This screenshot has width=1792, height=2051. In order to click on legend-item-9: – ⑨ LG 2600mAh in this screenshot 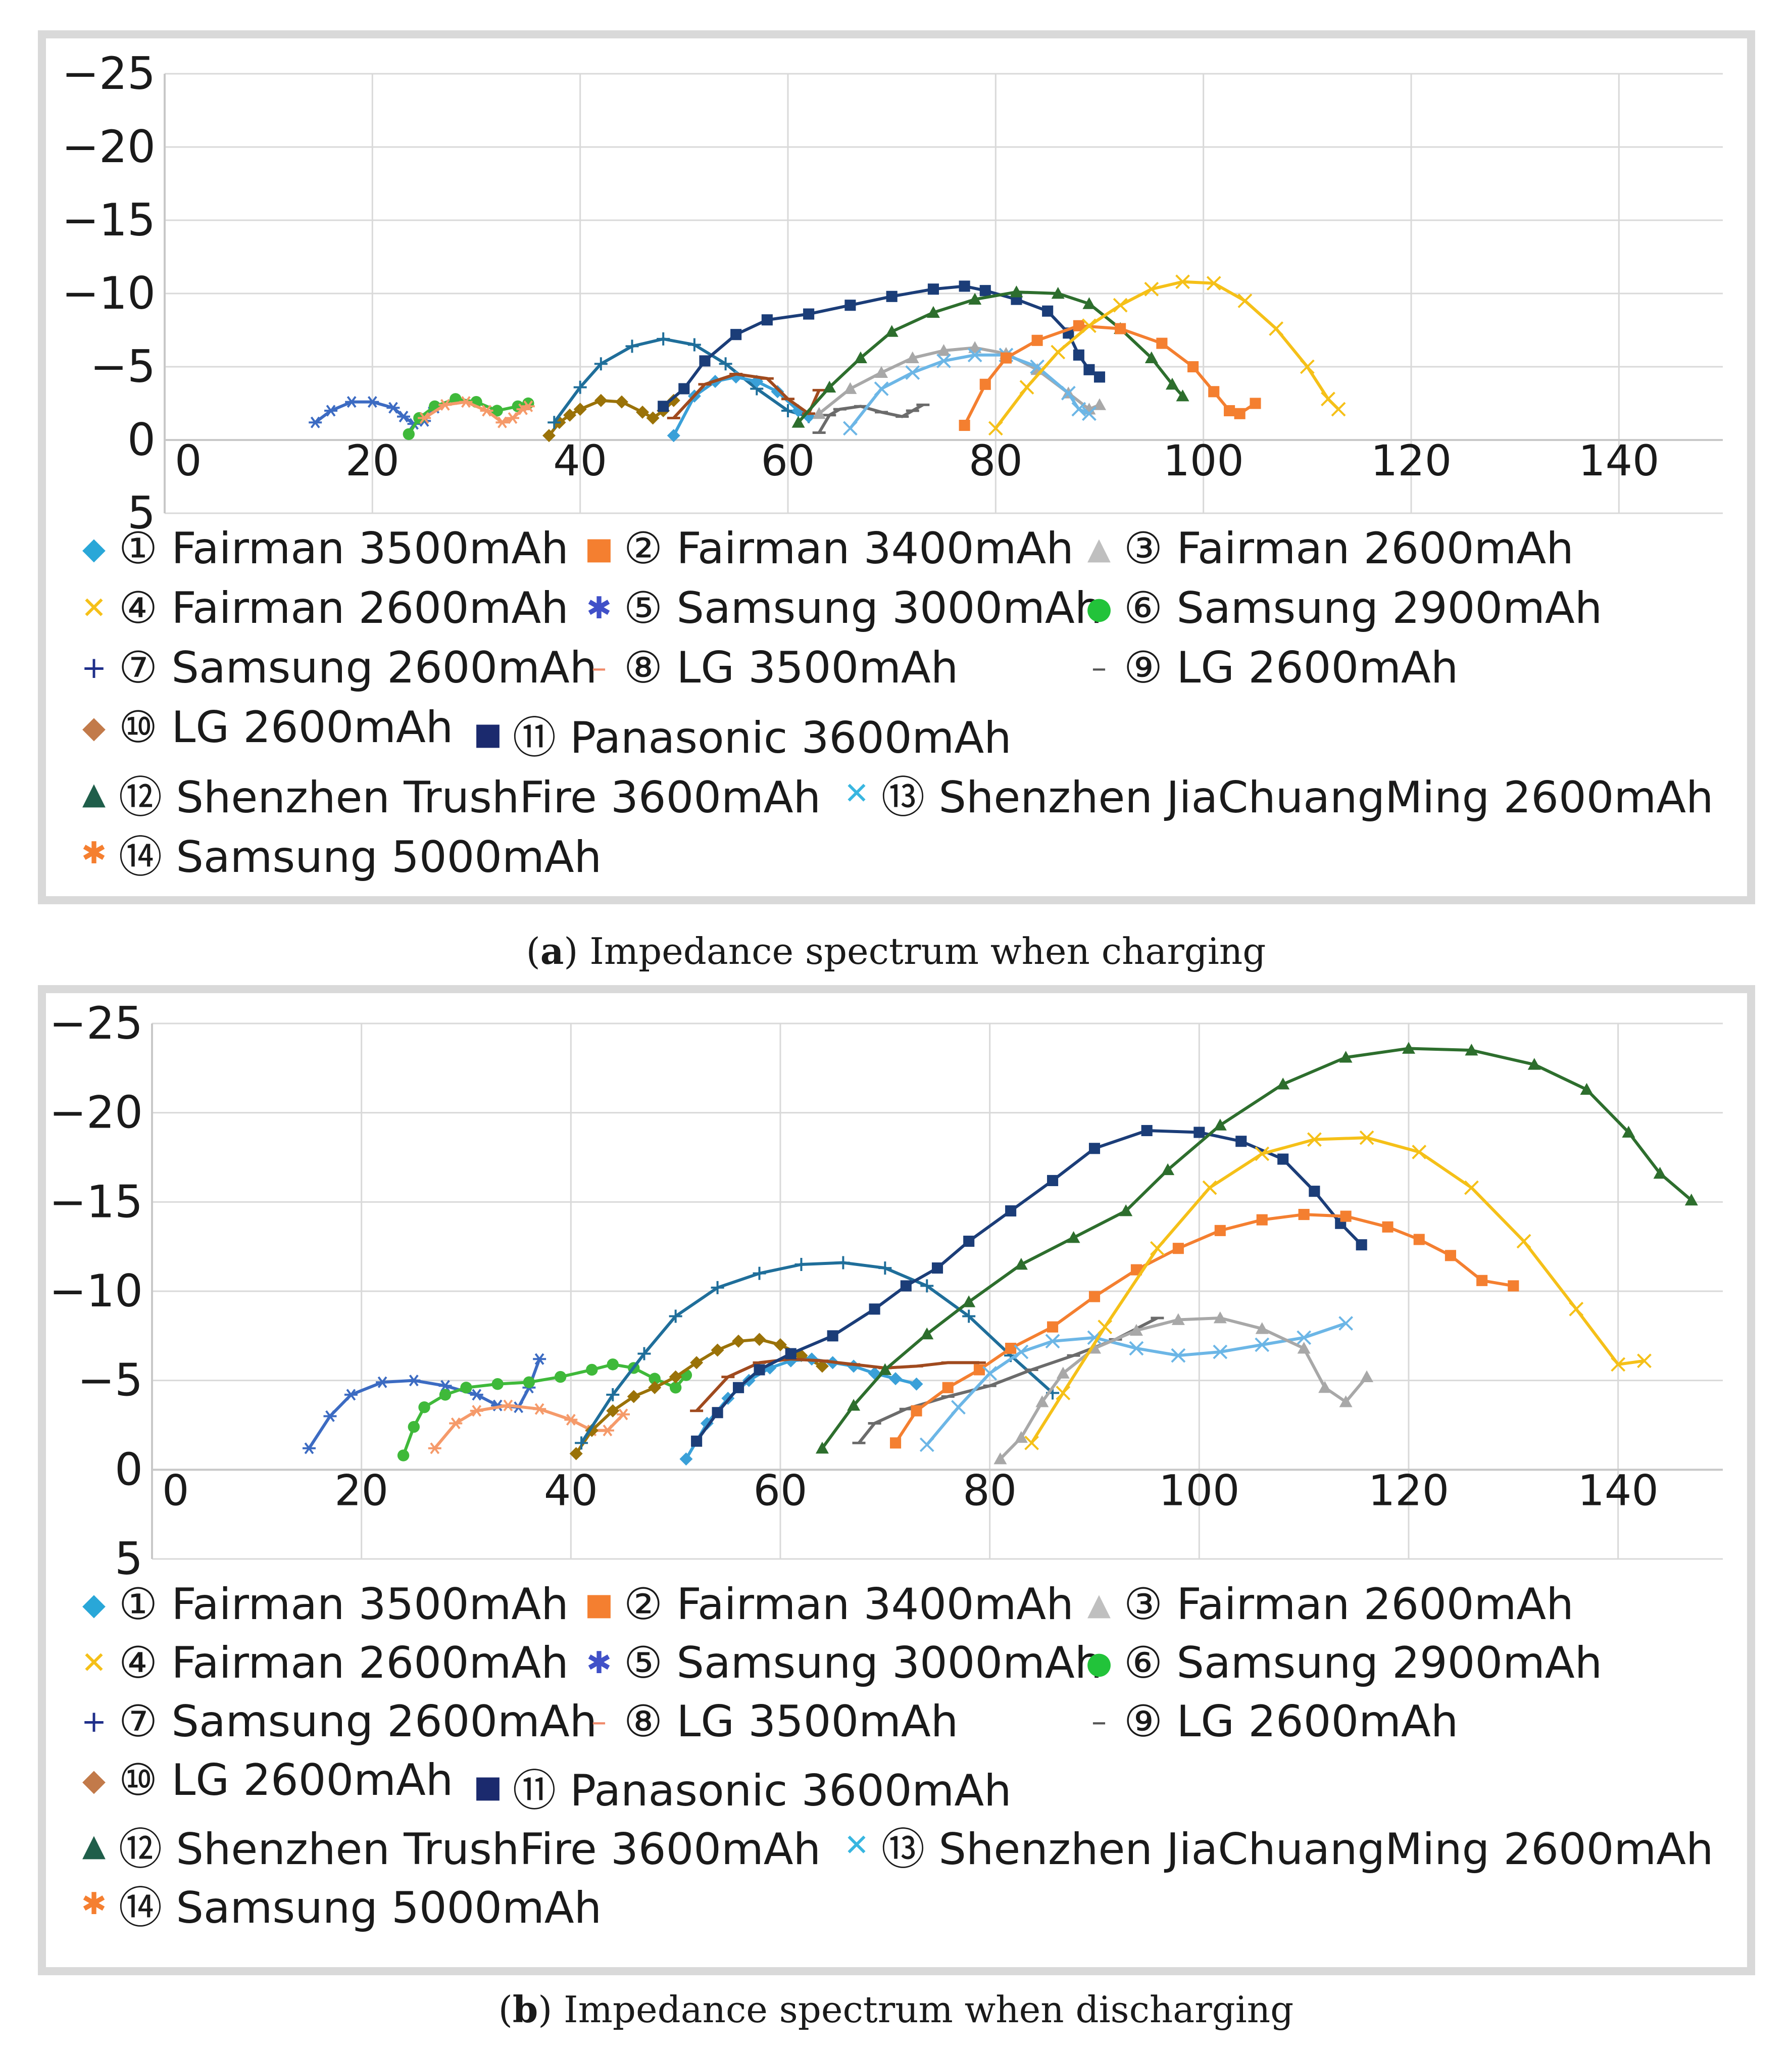, I will do `click(1269, 668)`.